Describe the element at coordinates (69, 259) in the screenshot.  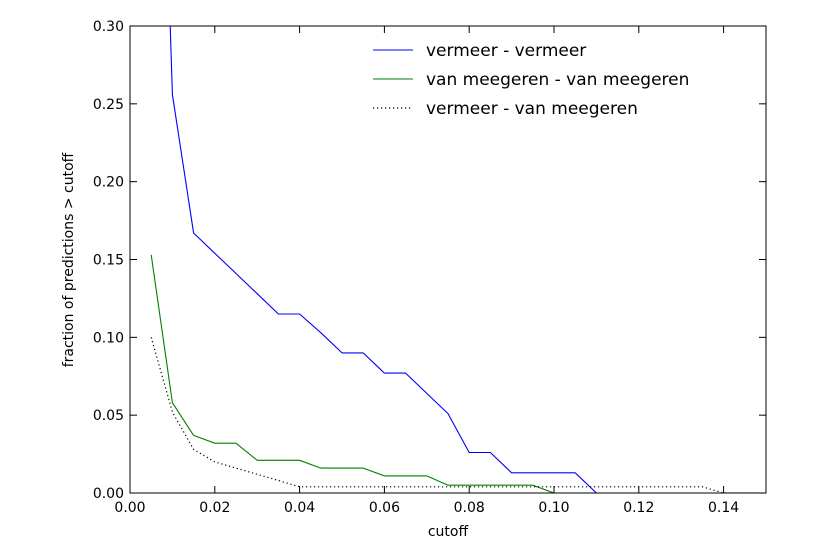
I see `y-axis-label: fraction of predictions > cutoff` at that location.